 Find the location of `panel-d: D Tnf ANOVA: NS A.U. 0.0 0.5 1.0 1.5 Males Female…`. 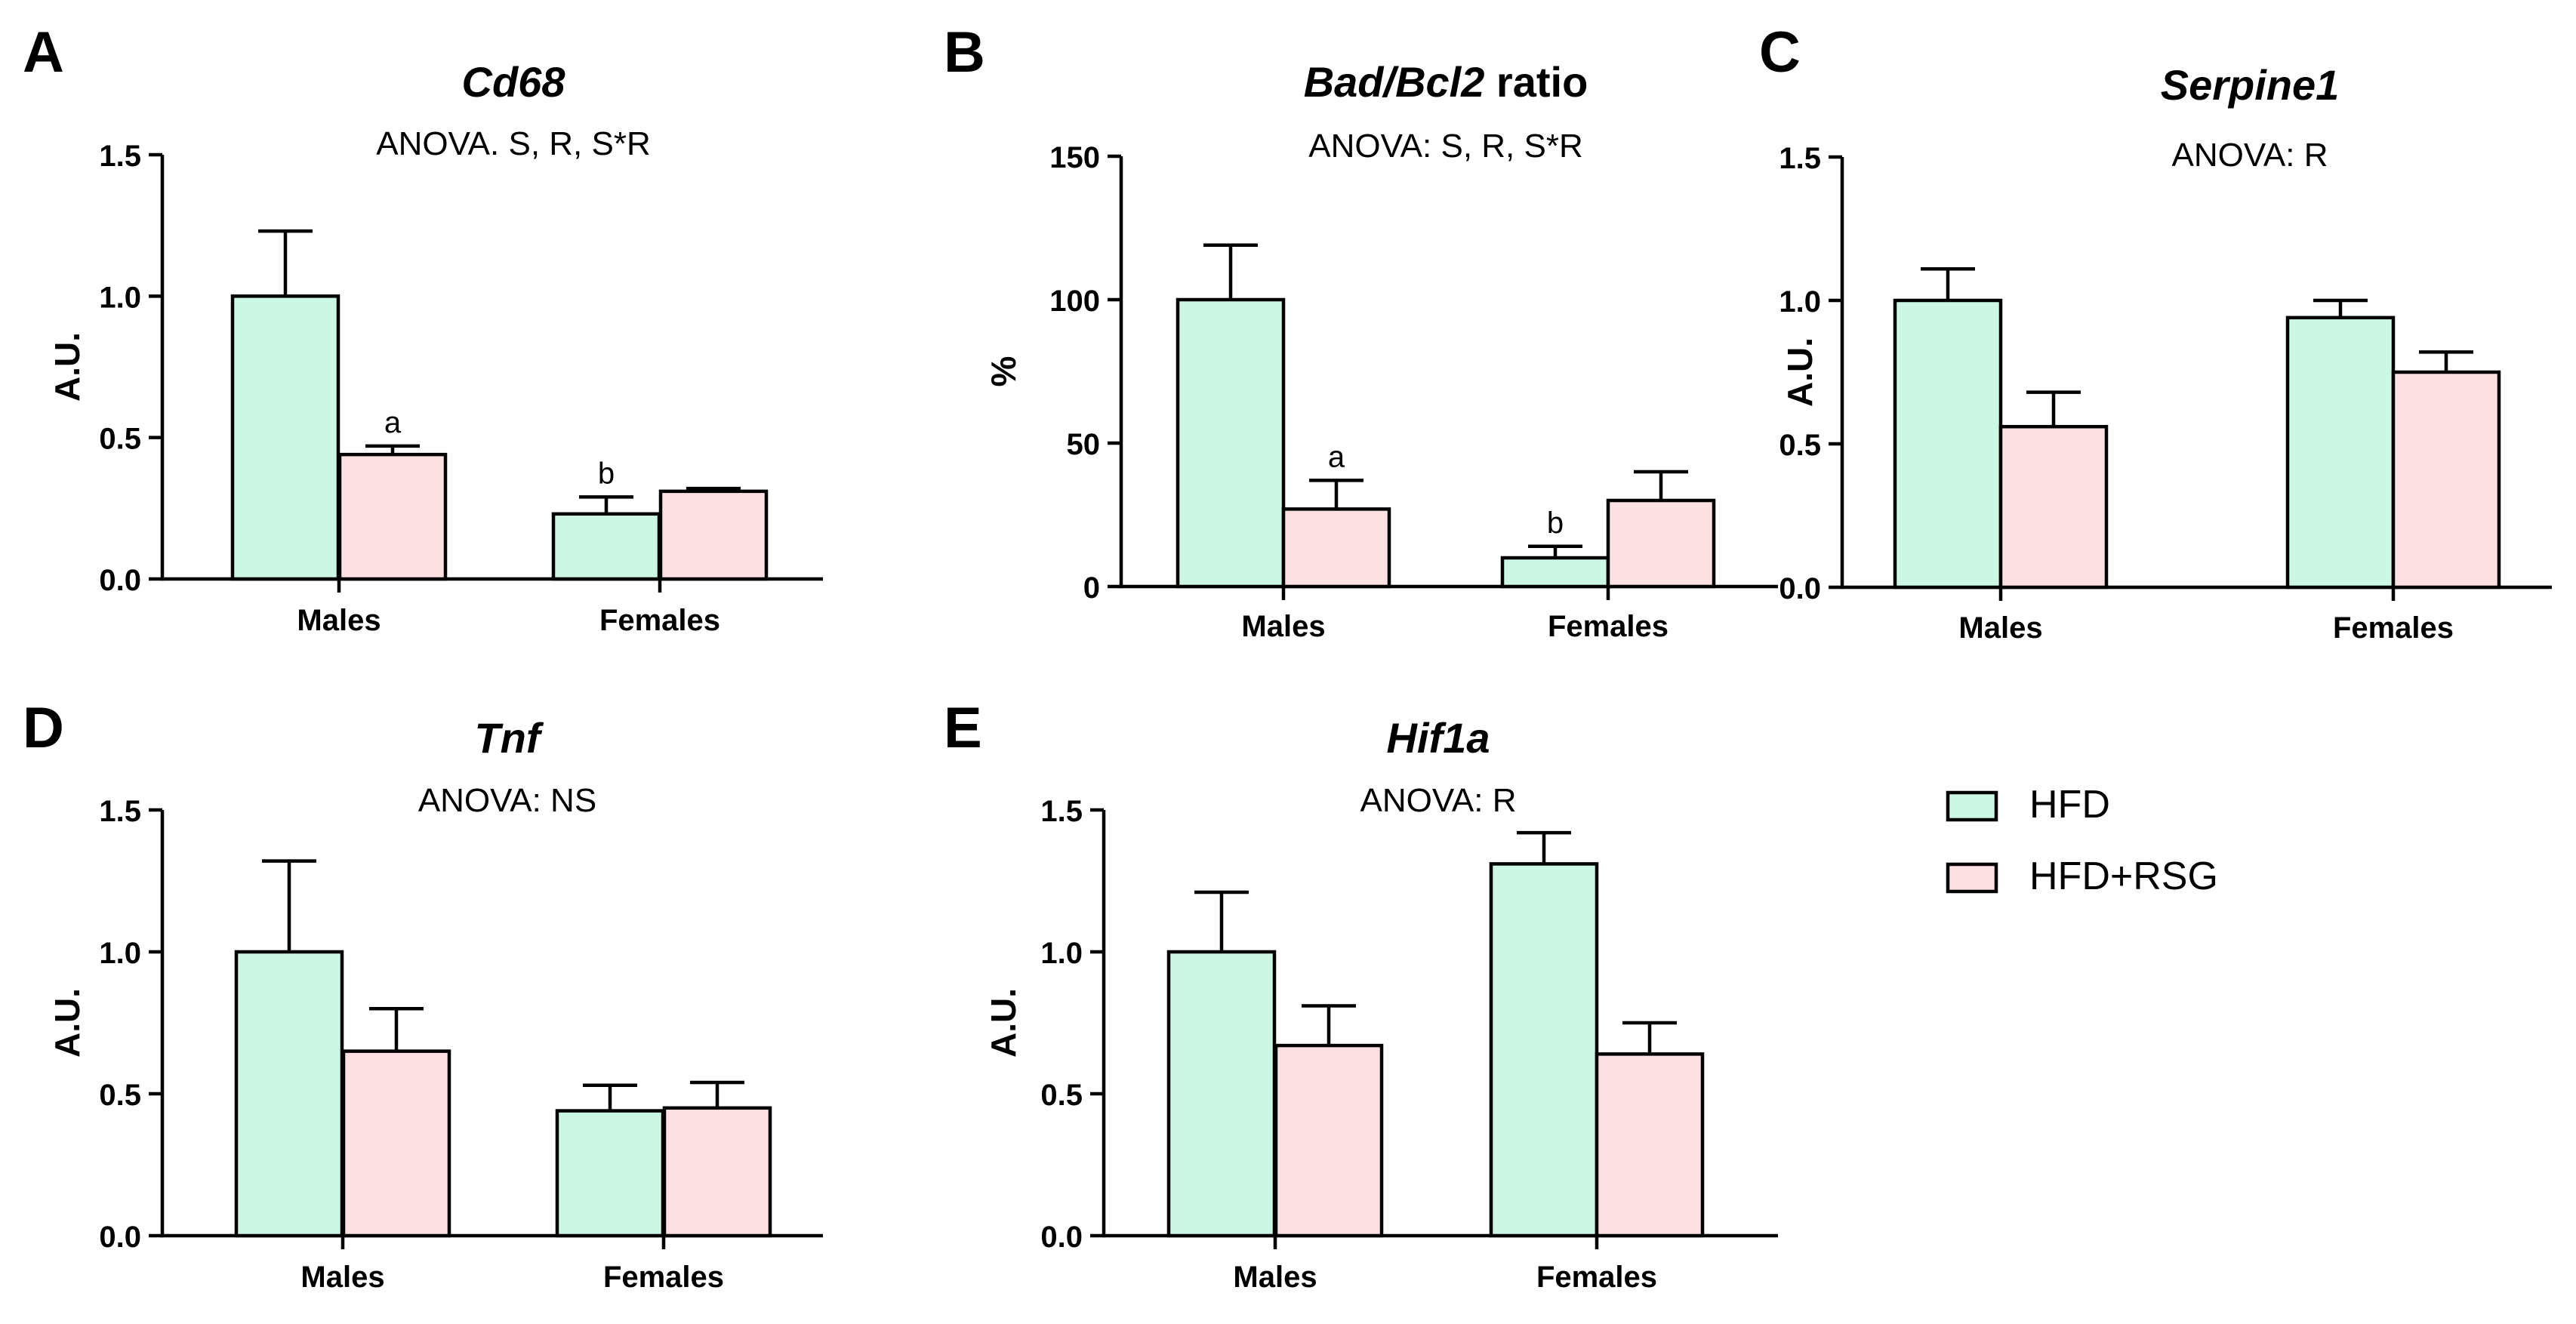

panel-d: D Tnf ANOVA: NS A.U. 0.0 0.5 1.0 1.5 Males Female… is located at coordinates (423, 995).